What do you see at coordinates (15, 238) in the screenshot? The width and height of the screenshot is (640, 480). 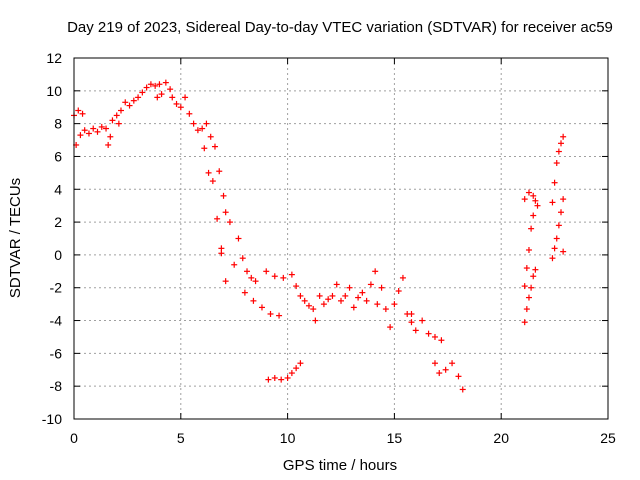 I see `y-axis-label: SDTVAR / TECUs` at bounding box center [15, 238].